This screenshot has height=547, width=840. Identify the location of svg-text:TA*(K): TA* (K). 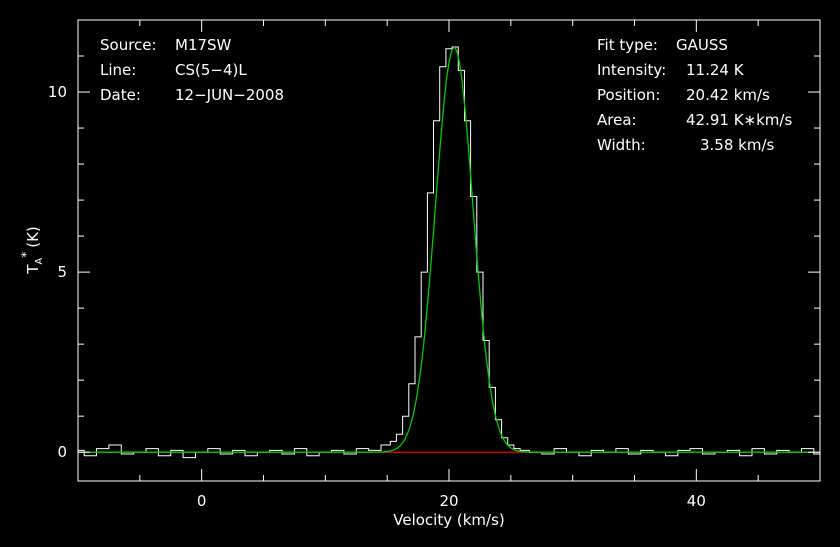
(32, 250).